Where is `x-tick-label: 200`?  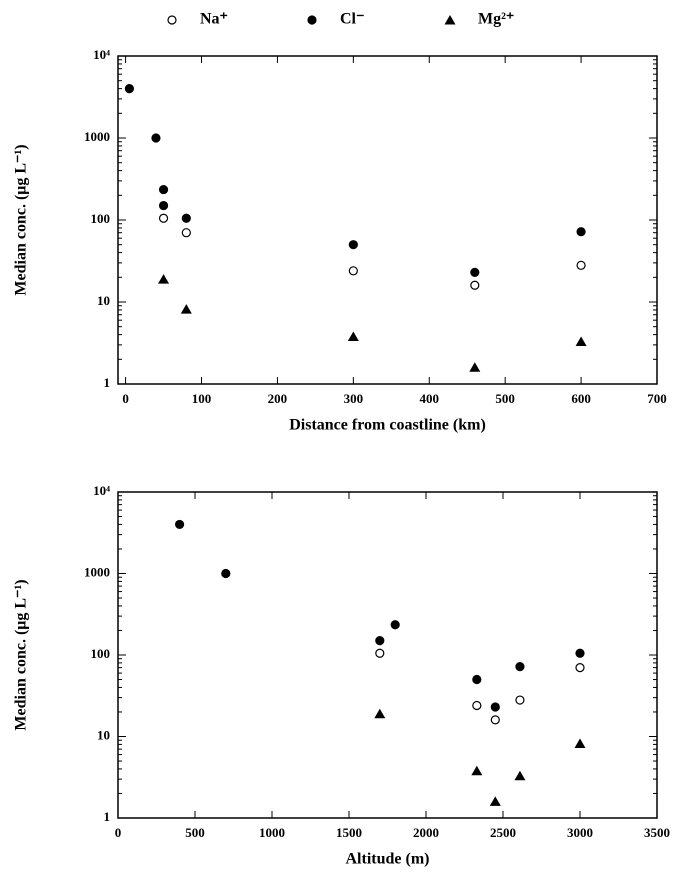
x-tick-label: 200 is located at coordinates (278, 398).